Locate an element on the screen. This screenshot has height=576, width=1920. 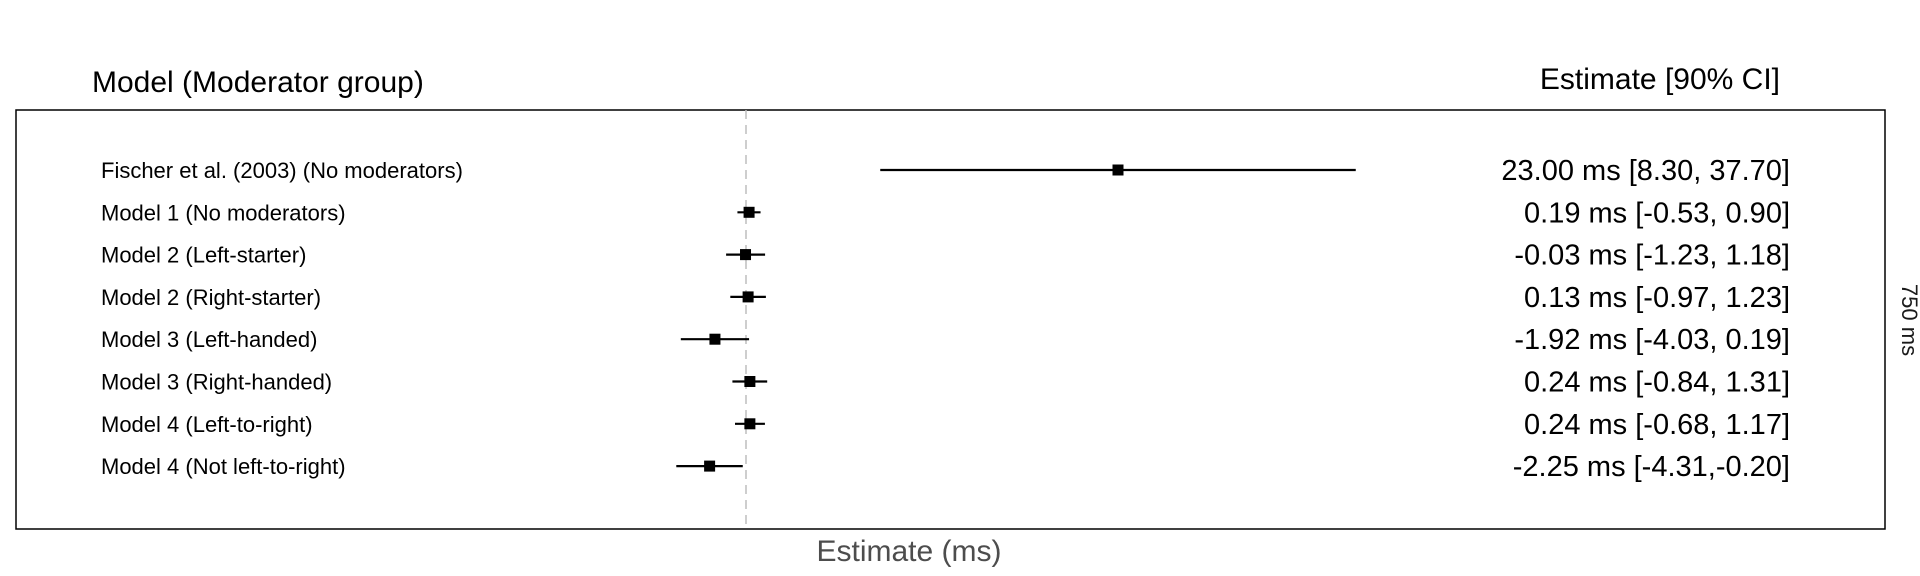
row-label: Model 3 (Left-handed) is located at coordinates (209, 339).